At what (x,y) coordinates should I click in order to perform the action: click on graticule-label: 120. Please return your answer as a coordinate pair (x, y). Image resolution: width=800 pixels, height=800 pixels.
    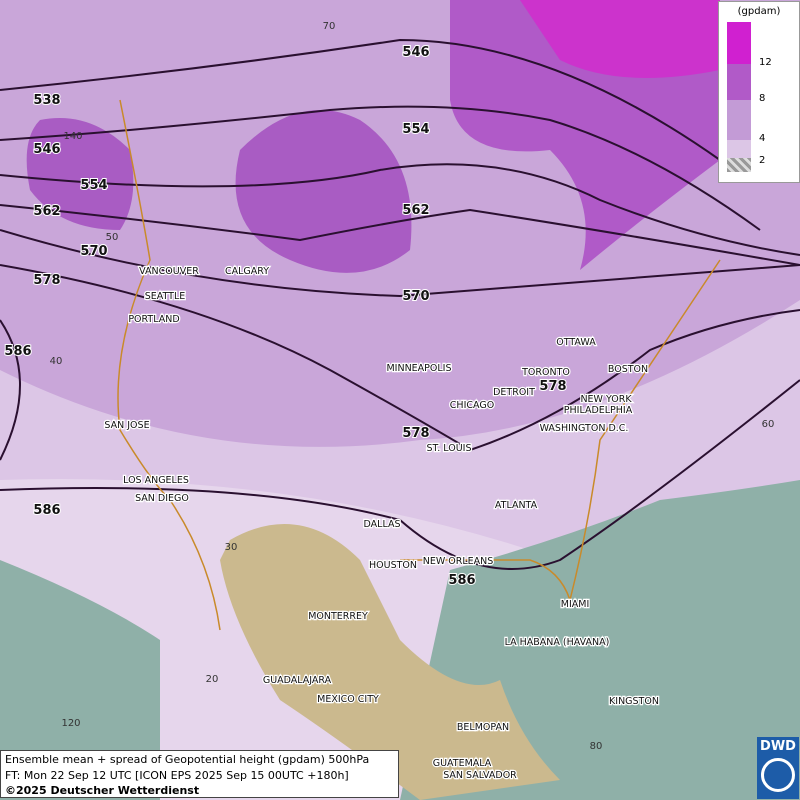
    Looking at the image, I should click on (70, 723).